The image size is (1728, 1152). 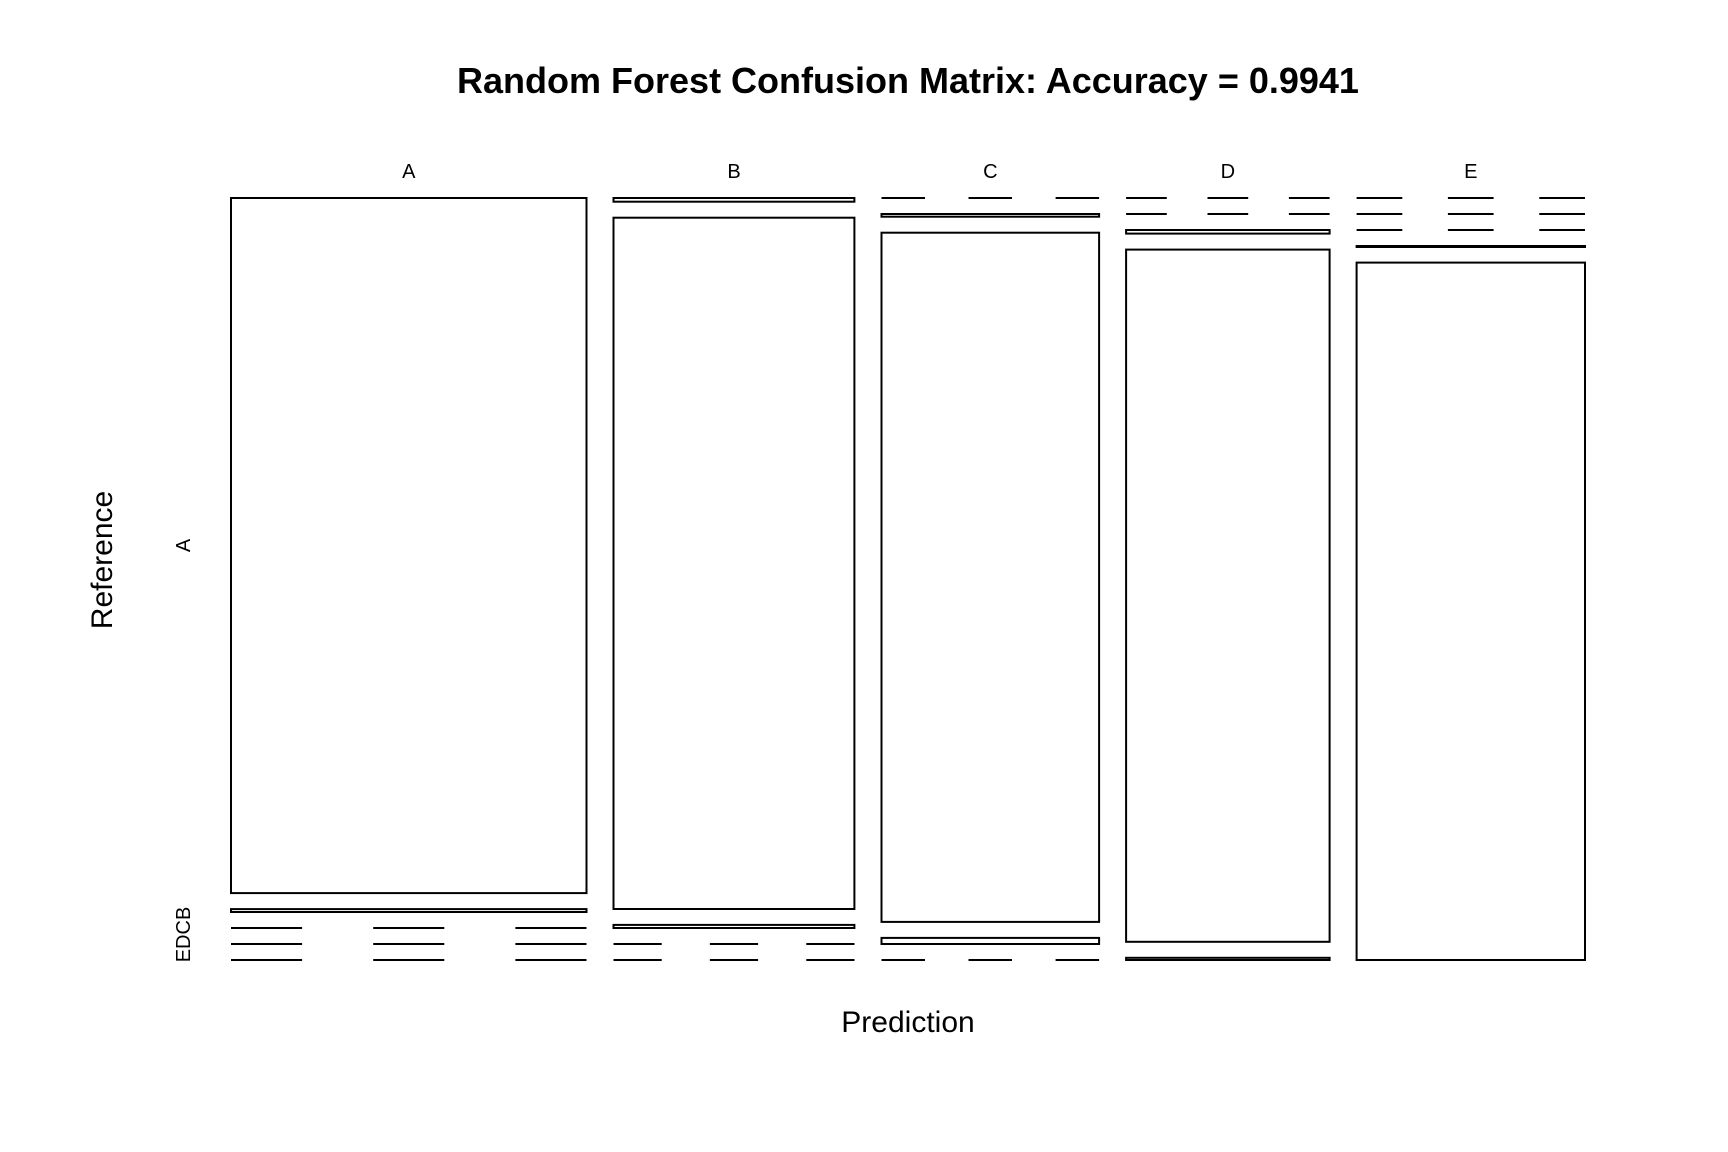 What do you see at coordinates (184, 750) in the screenshot?
I see `y-tick-labels: A EDCB` at bounding box center [184, 750].